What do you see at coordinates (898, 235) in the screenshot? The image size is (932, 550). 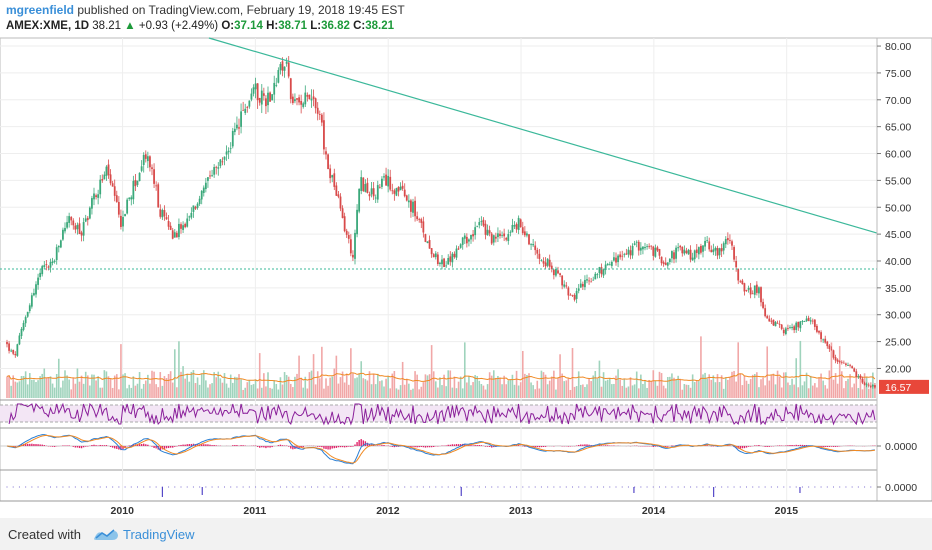 I see `price-tick-label: 45.00` at bounding box center [898, 235].